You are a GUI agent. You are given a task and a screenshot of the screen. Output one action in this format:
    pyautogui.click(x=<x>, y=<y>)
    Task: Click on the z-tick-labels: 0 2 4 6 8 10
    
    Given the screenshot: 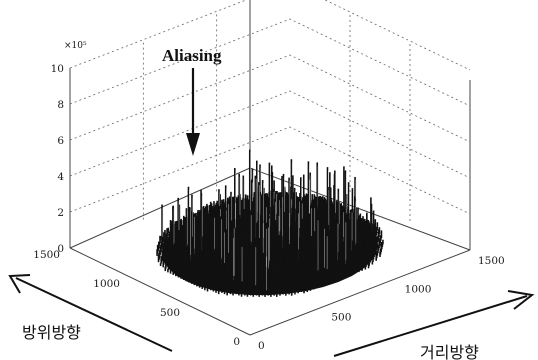 What is the action you would take?
    pyautogui.click(x=58, y=159)
    